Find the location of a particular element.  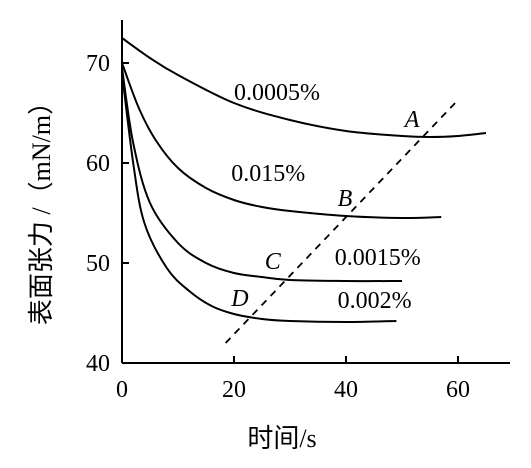

x-tick-label: 60 is located at coordinates (458, 390).